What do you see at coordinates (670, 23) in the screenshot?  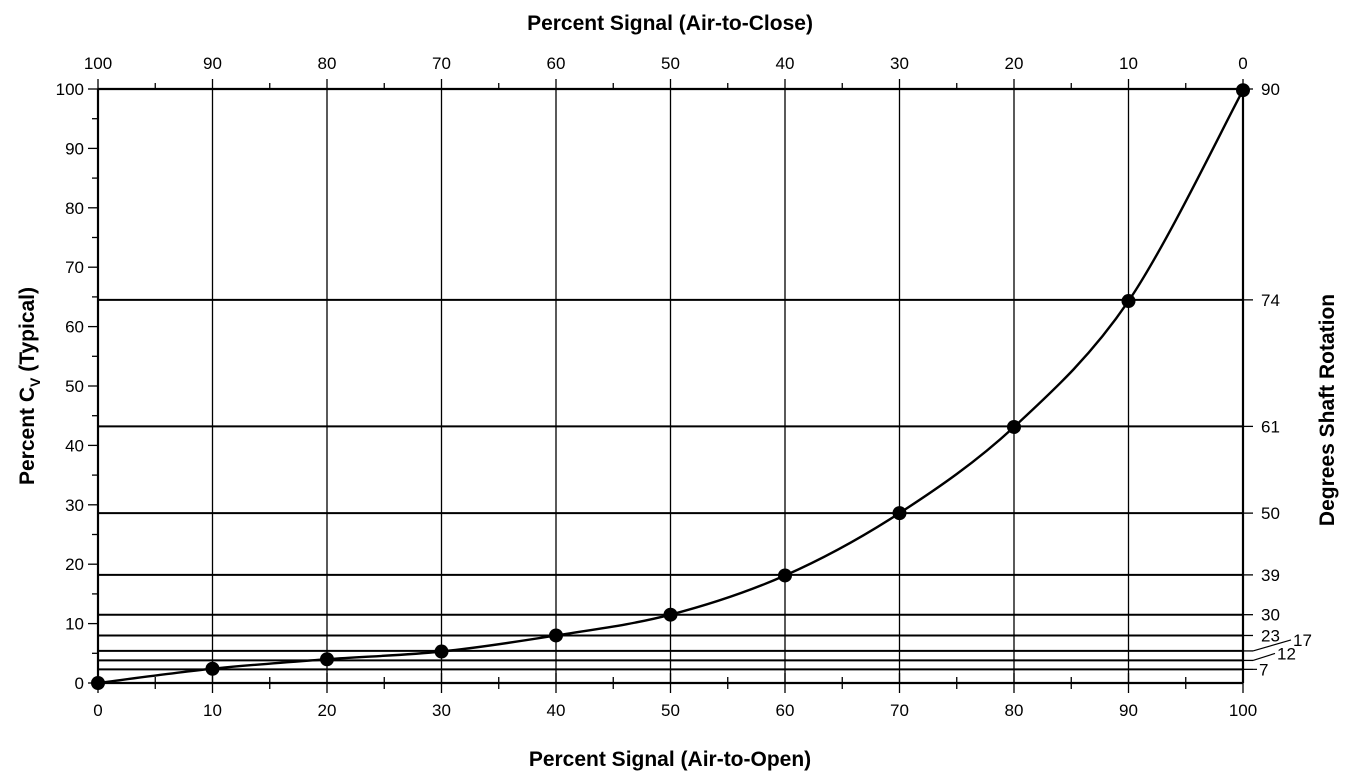 I see `top-axis-title: Percent Signal (Air-to-Close)` at bounding box center [670, 23].